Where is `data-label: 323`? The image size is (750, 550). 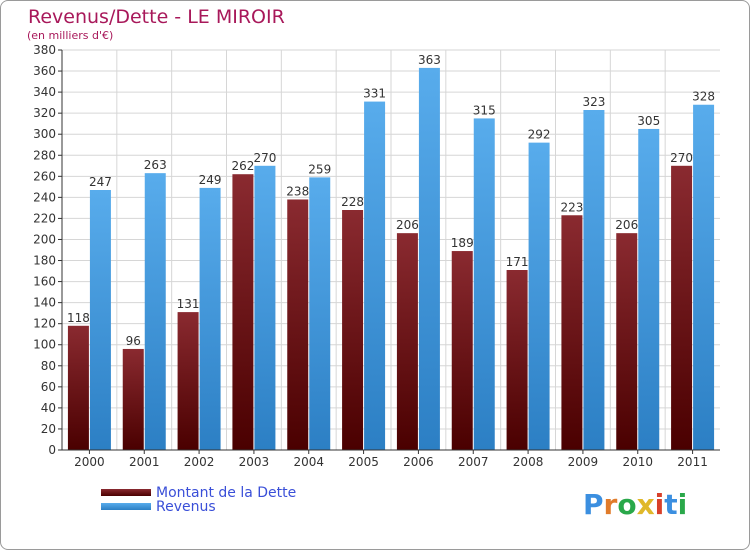
data-label: 323 is located at coordinates (593, 102).